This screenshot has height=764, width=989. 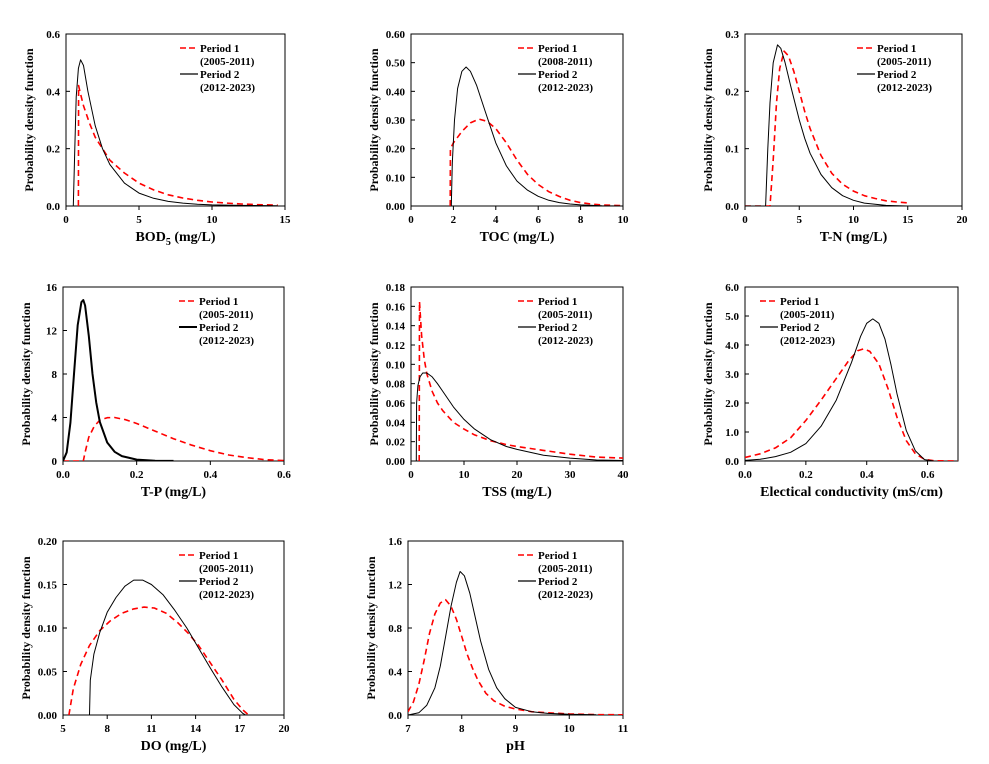 What do you see at coordinates (396, 443) in the screenshot?
I see `y-tick-label: 0.02` at bounding box center [396, 443].